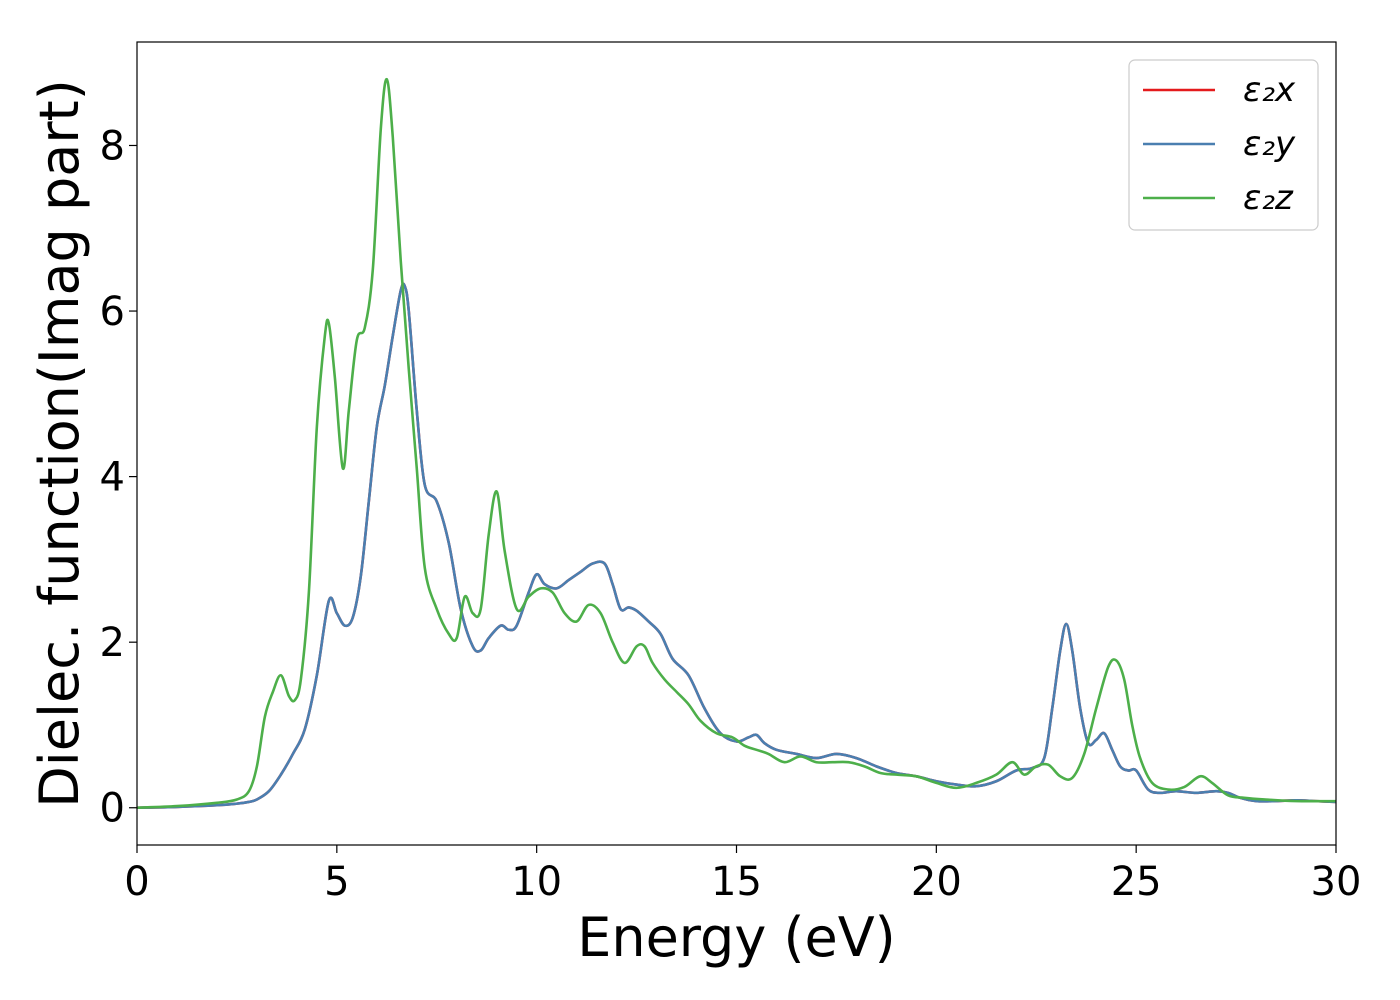 This screenshot has width=1400, height=1000. Describe the element at coordinates (336, 882) in the screenshot. I see `x-tick-label: 5` at that location.